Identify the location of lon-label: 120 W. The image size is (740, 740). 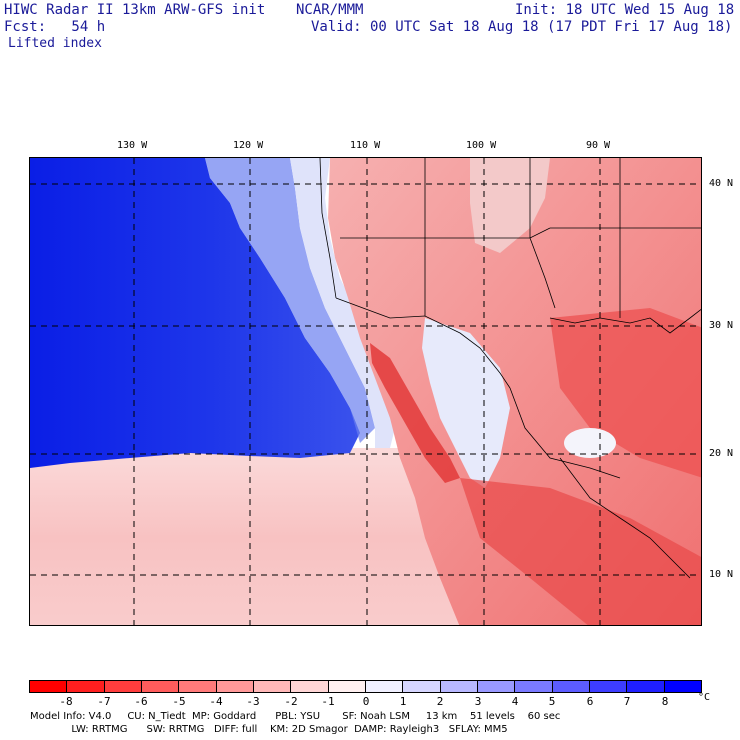
(248, 145).